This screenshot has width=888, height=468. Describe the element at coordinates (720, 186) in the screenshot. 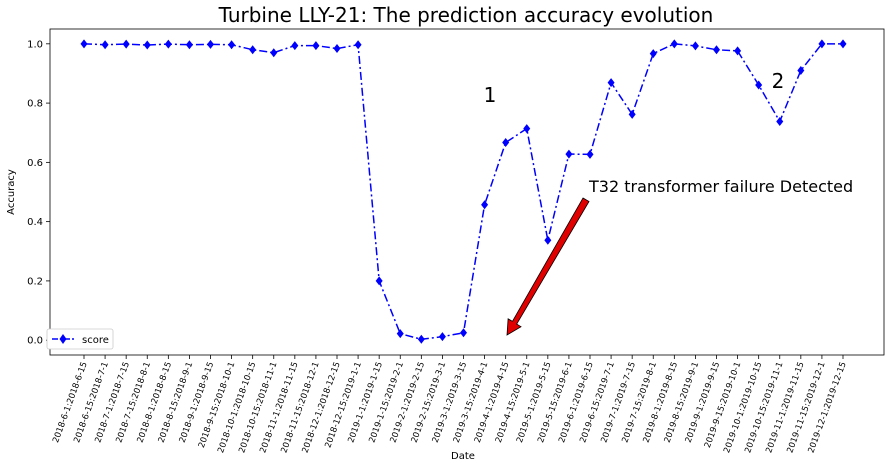

I see `annotation-failure-text: T32 transformer failure Detected` at that location.